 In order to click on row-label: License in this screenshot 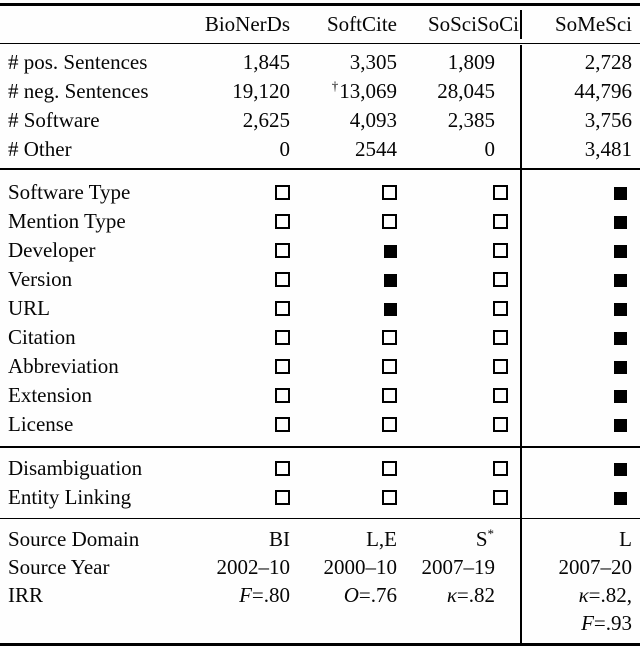, I will do `click(41, 423)`.